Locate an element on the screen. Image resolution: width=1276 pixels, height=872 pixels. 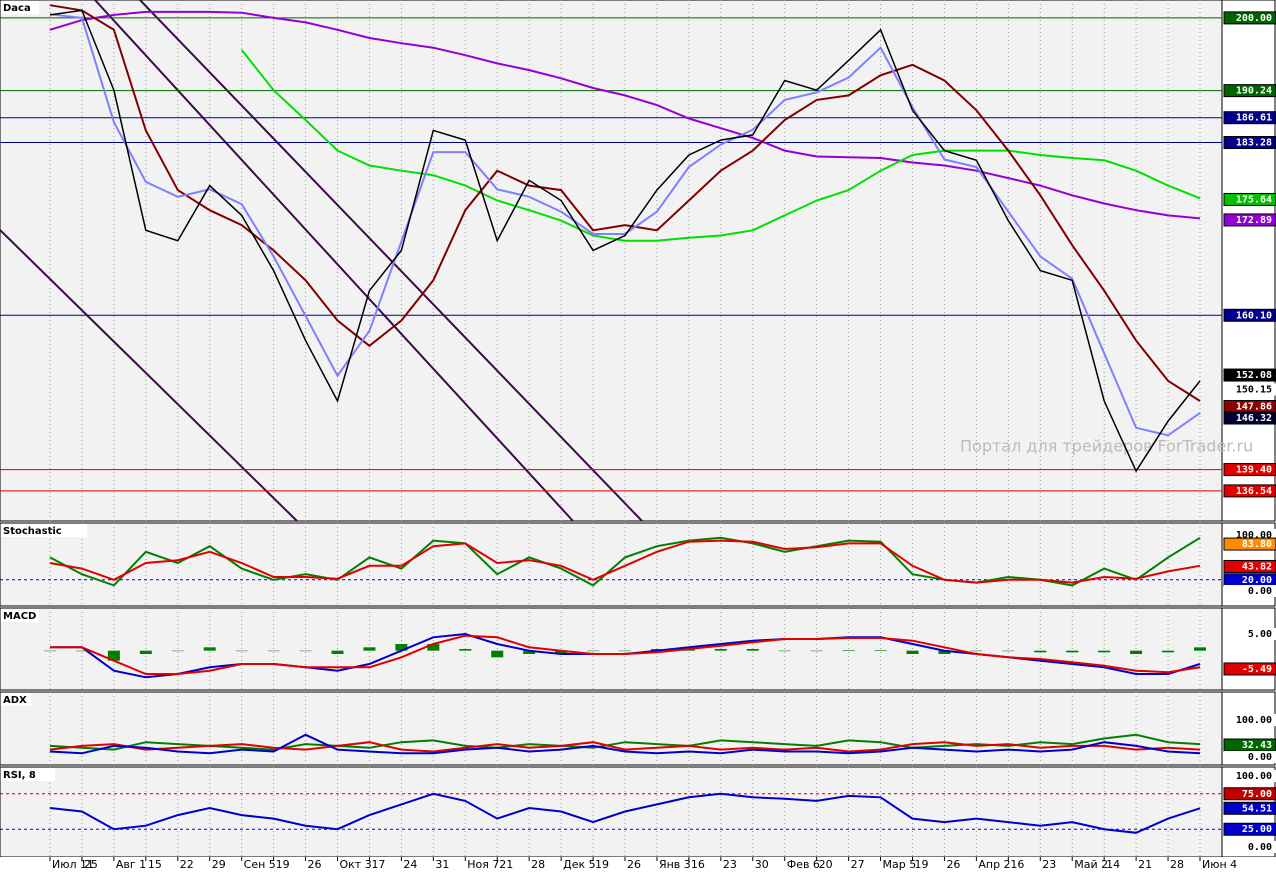
x-tick-label: 28 is located at coordinates (538, 864).